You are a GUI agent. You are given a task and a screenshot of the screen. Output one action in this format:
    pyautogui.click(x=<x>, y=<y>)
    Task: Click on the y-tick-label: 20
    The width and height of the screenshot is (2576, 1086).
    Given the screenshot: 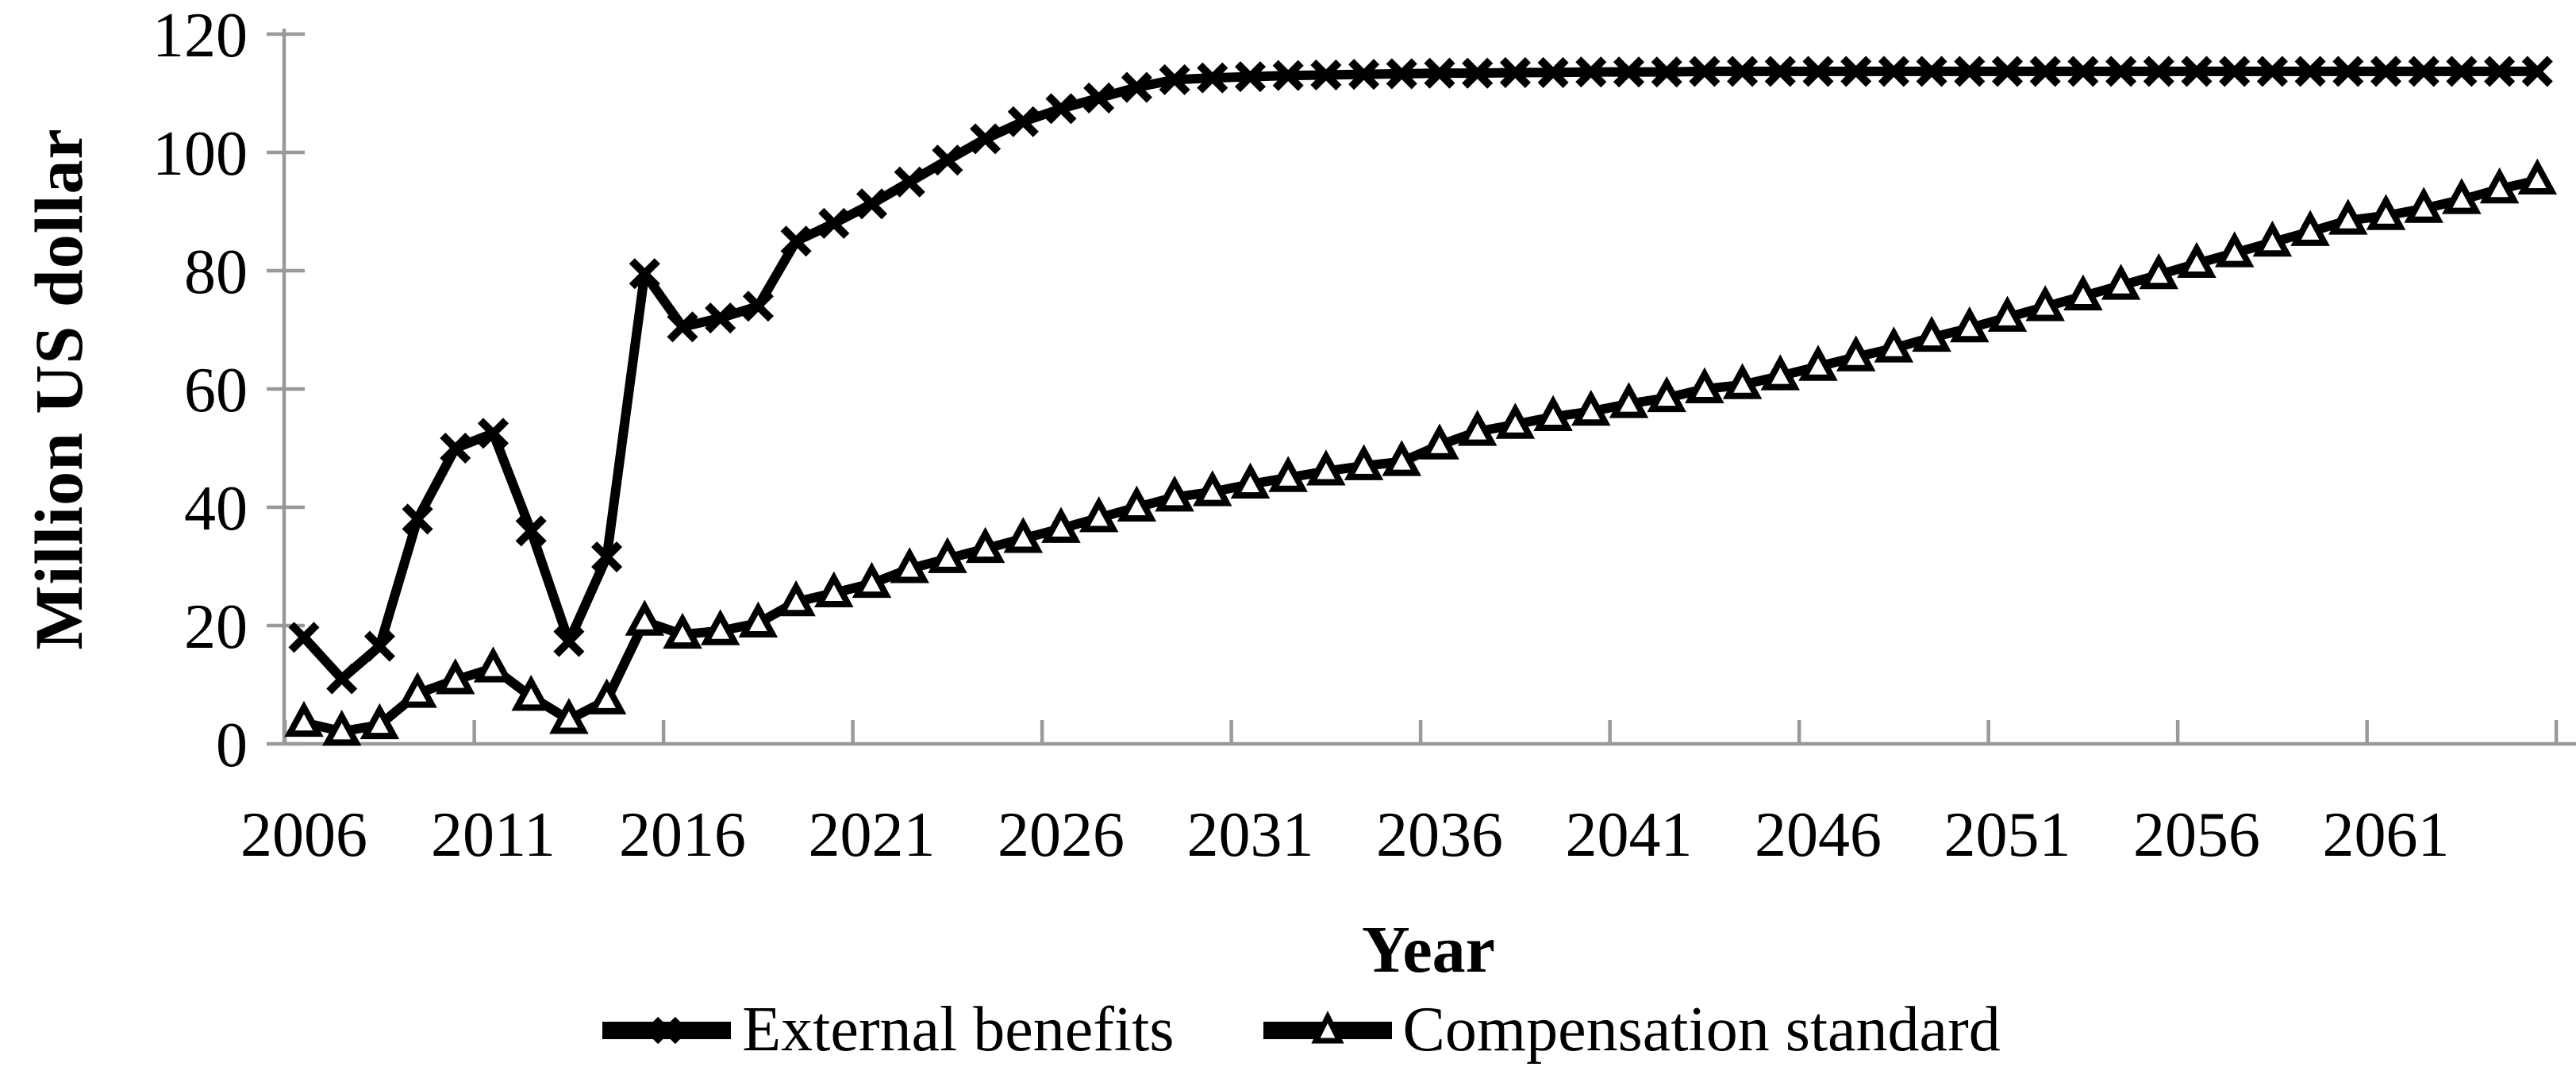 What is the action you would take?
    pyautogui.click(x=216, y=627)
    